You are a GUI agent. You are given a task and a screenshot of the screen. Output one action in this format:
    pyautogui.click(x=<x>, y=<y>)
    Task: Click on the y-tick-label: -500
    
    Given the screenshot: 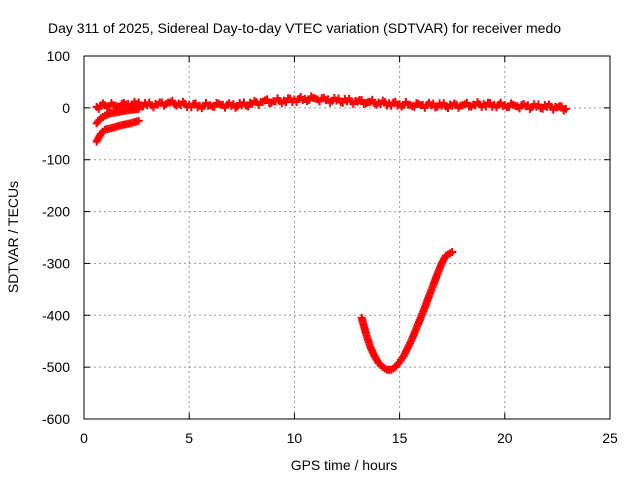 What is the action you would take?
    pyautogui.click(x=56, y=367)
    